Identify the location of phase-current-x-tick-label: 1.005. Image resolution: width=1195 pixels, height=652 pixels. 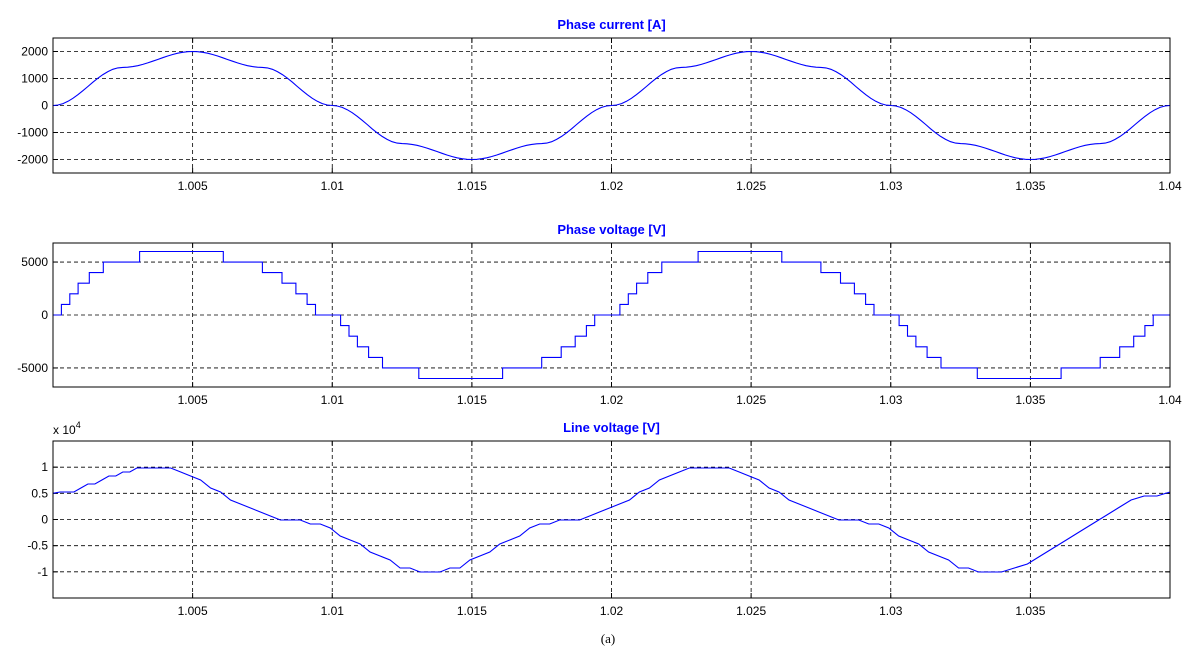
(193, 186).